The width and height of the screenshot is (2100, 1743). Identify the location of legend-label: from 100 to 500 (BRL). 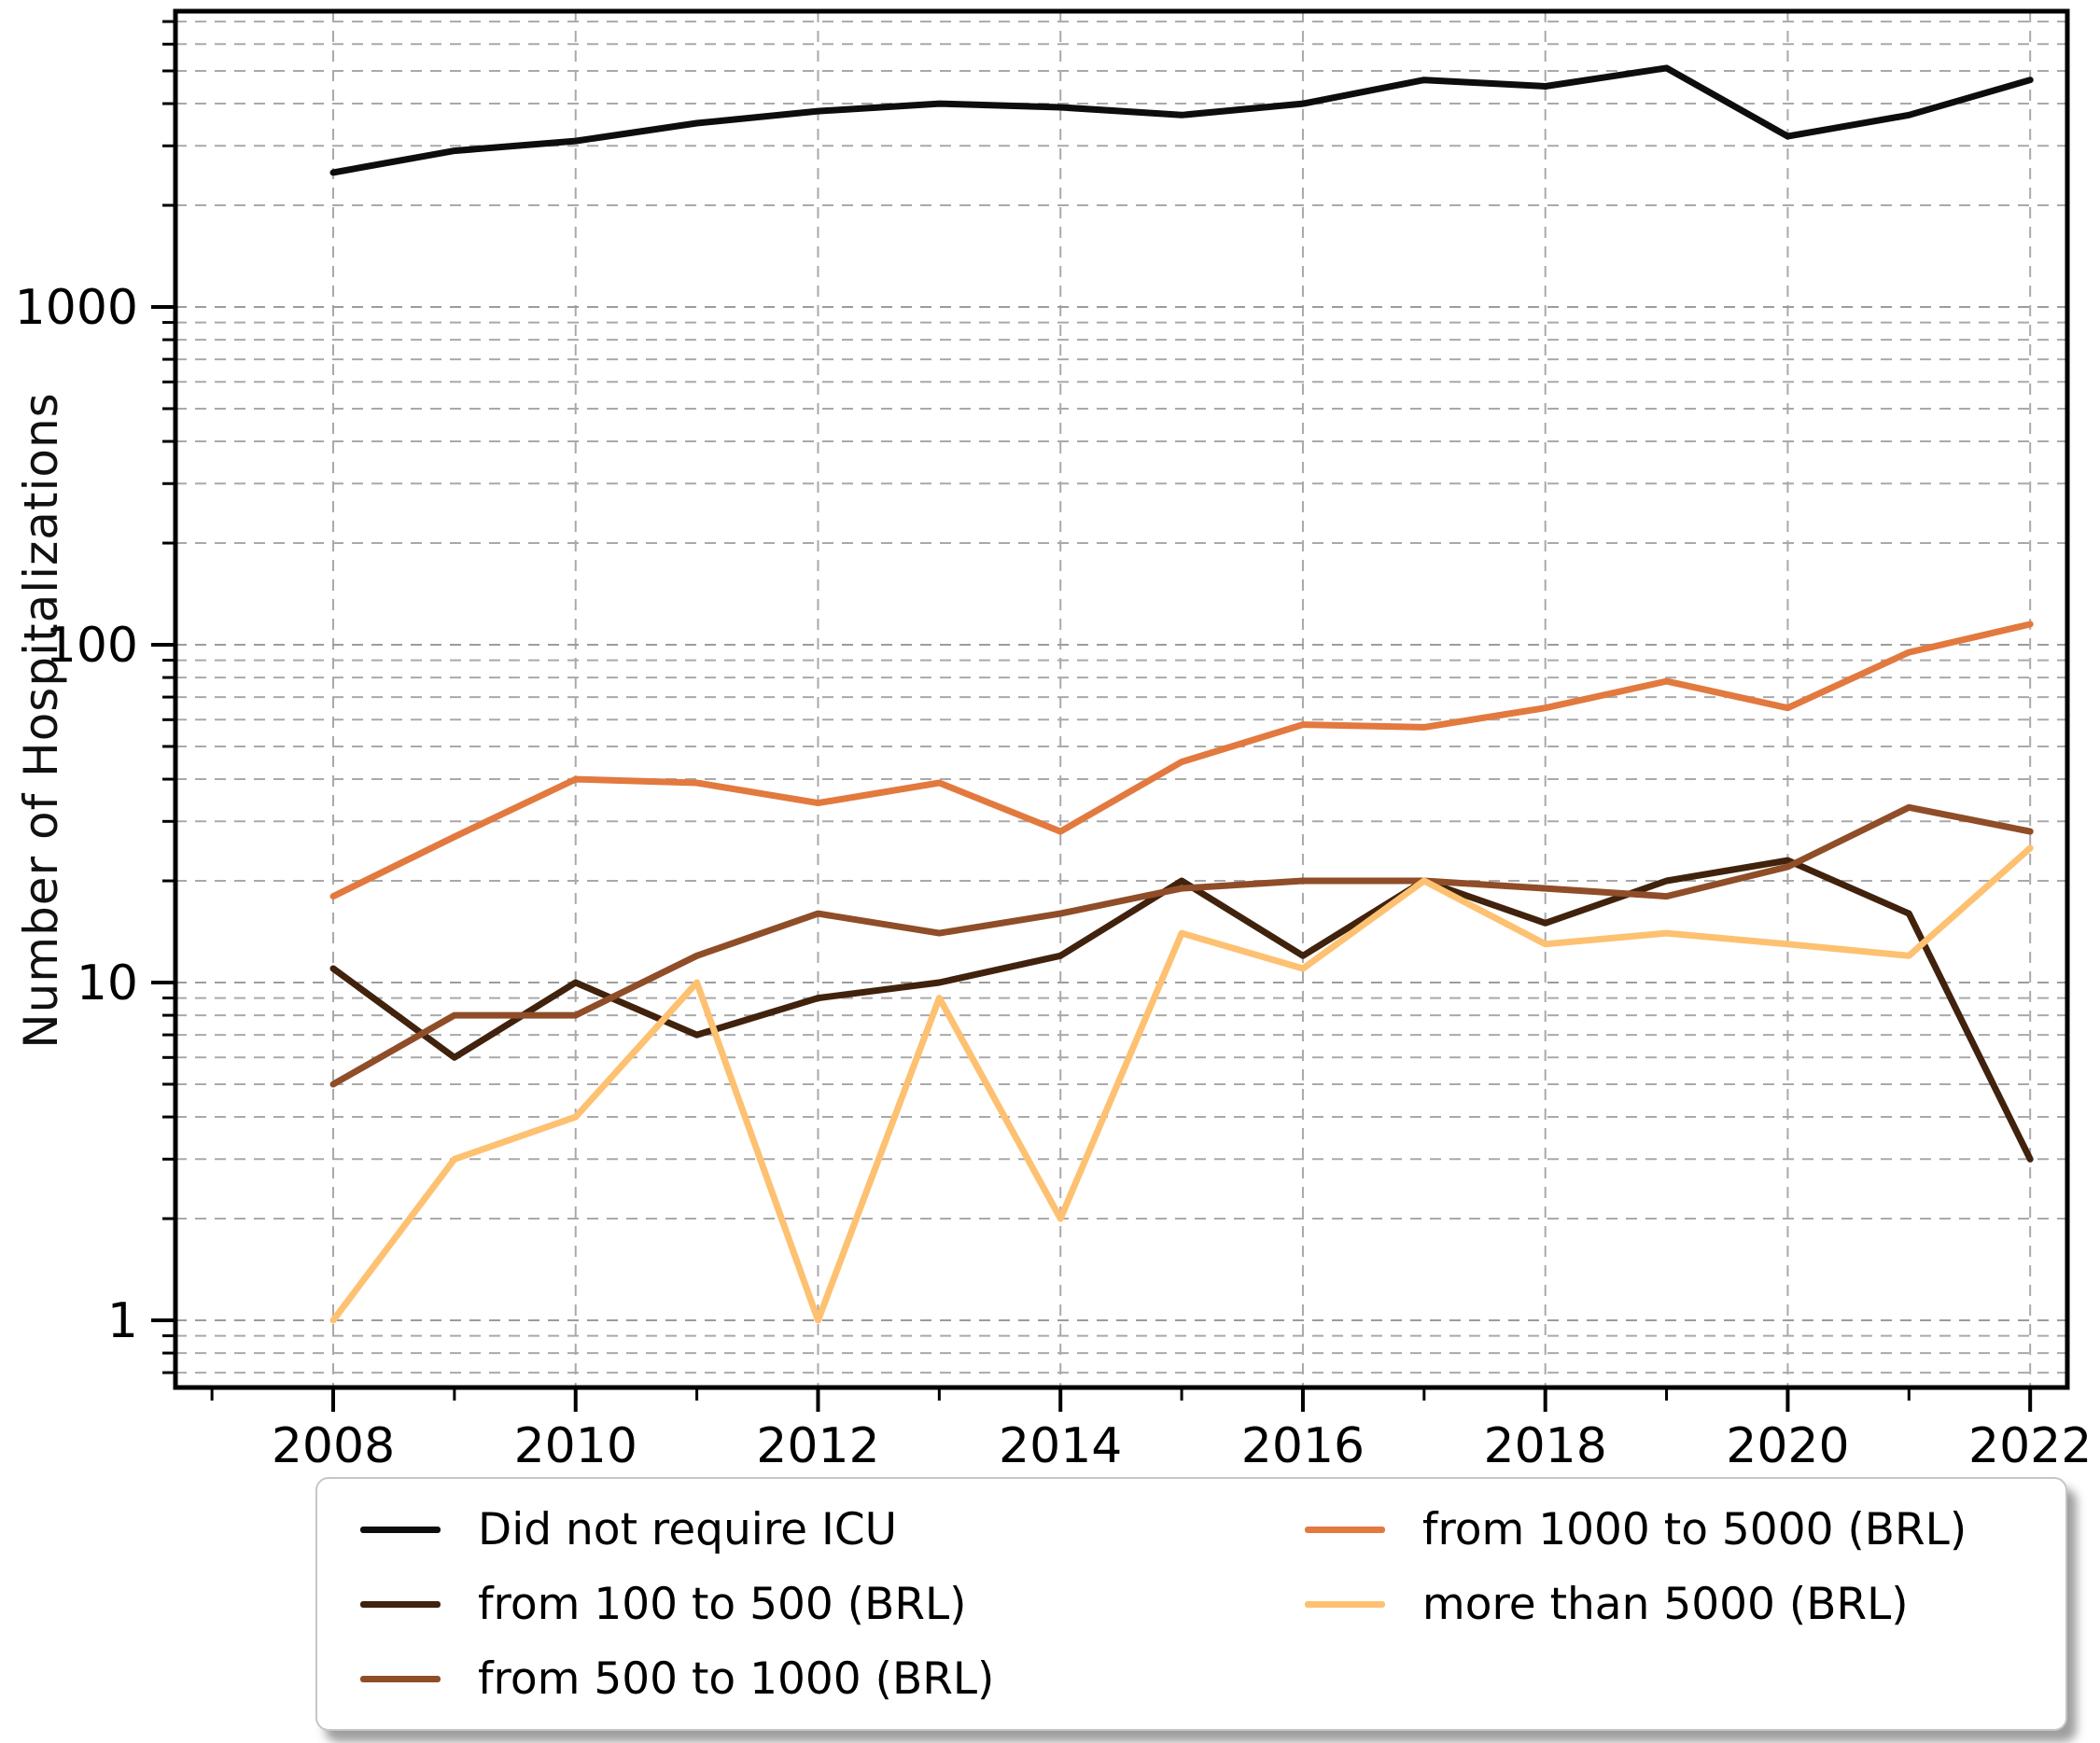
(722, 1604).